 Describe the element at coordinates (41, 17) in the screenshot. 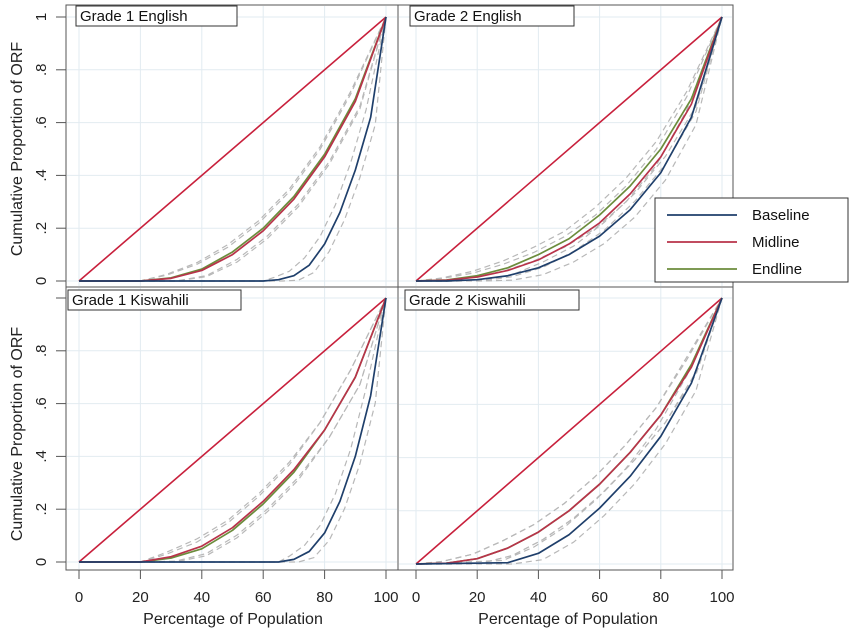

I see `y-tick-label: 1` at that location.